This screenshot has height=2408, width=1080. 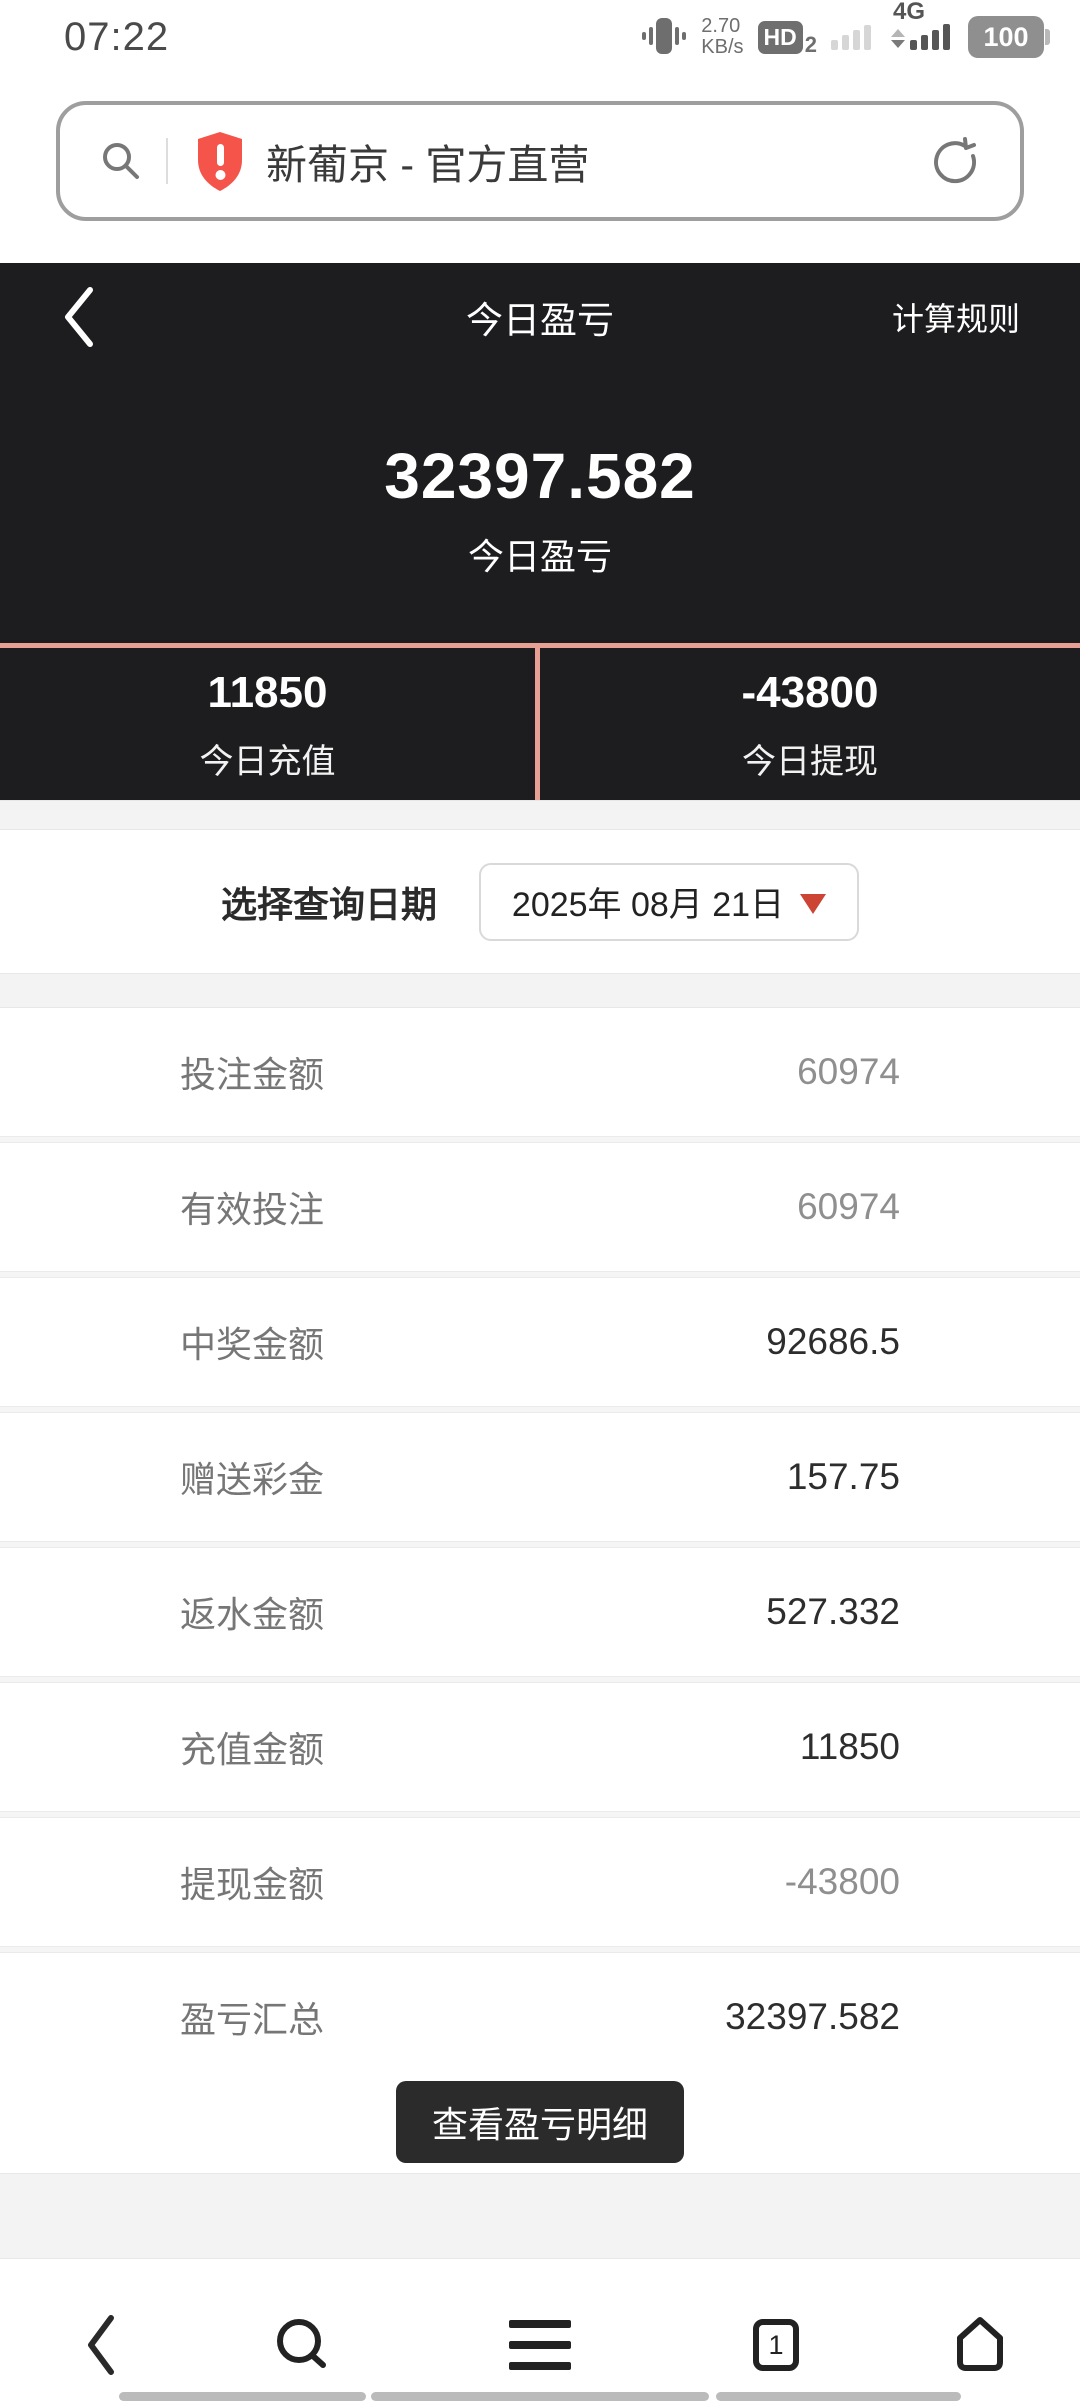 What do you see at coordinates (252, 1614) in the screenshot?
I see `row-label: 返水金额` at bounding box center [252, 1614].